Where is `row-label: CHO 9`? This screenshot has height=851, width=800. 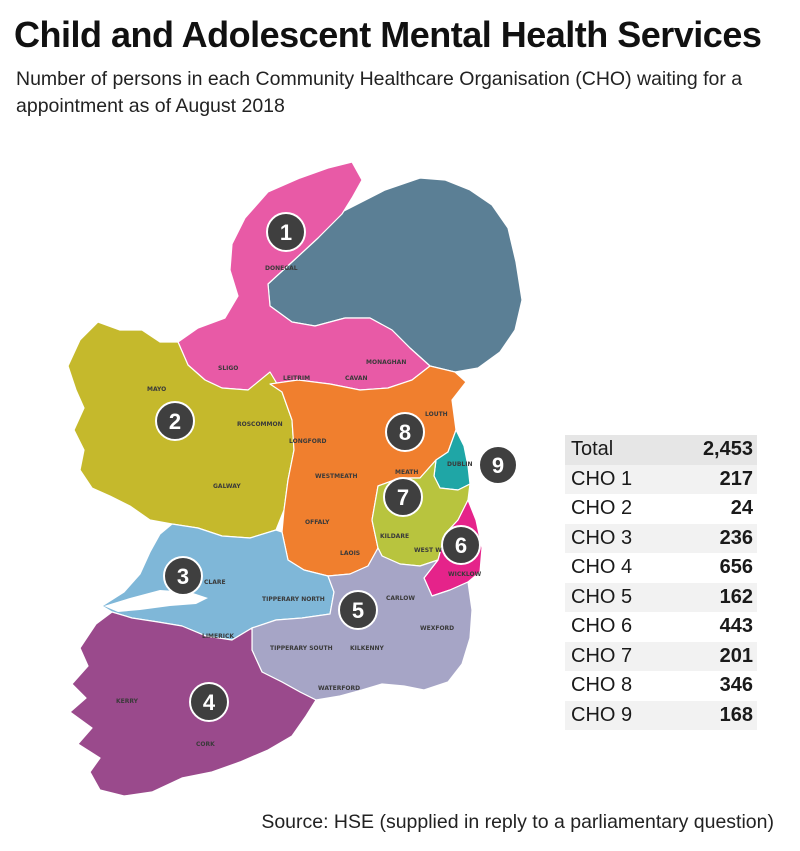 row-label: CHO 9 is located at coordinates (617, 715).